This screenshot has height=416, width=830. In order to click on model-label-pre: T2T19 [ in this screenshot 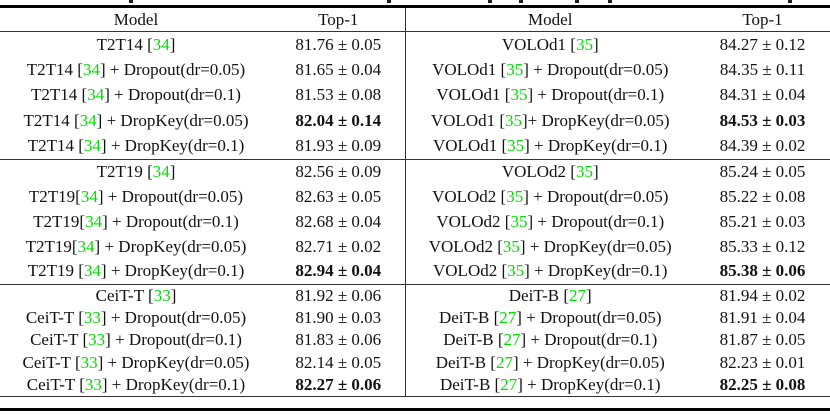, I will do `click(55, 271)`.